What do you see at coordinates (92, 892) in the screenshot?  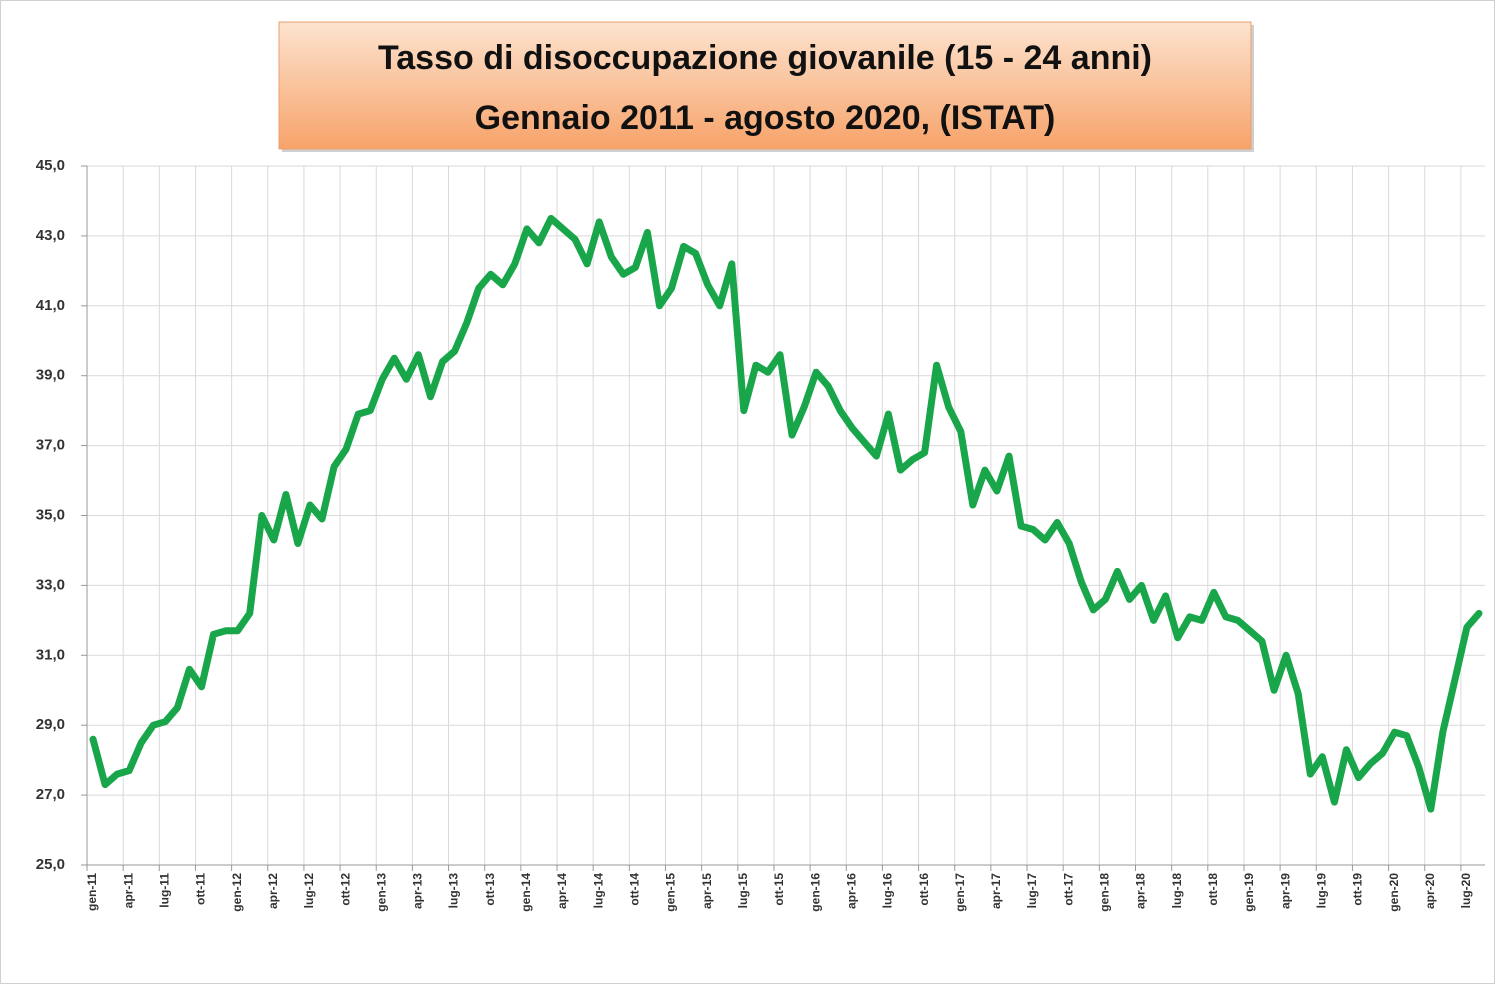 I see `x-tick-label: gen-11` at bounding box center [92, 892].